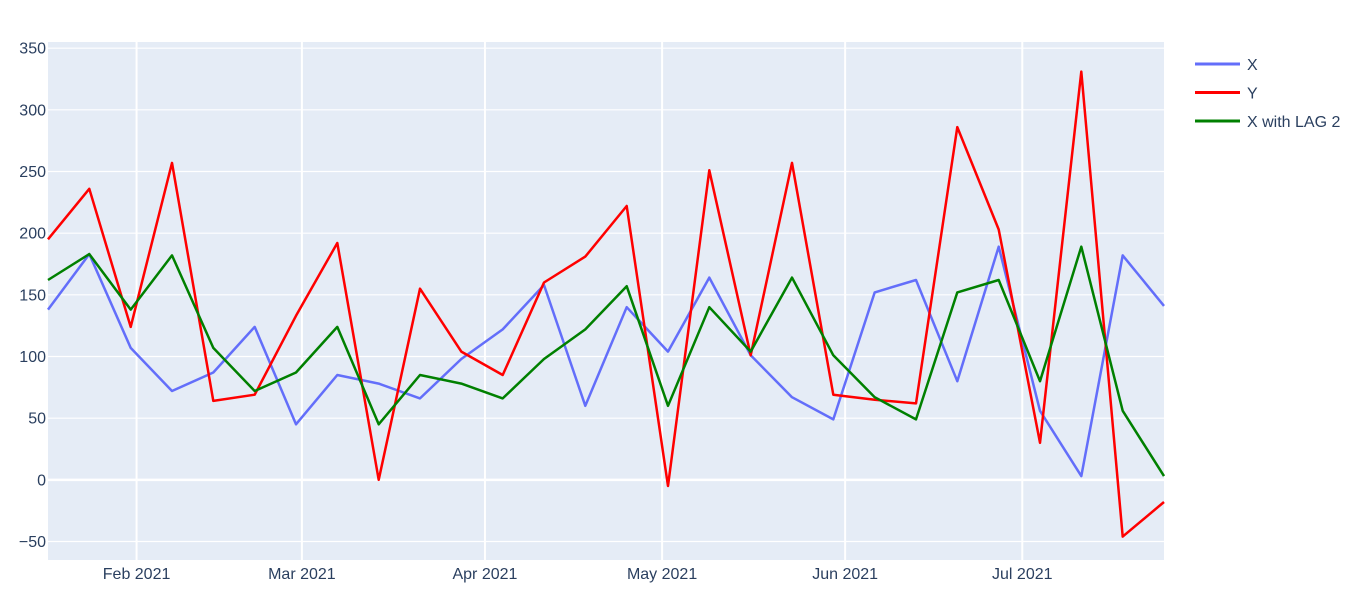  What do you see at coordinates (41, 480) in the screenshot?
I see `y-tick-label: 0` at bounding box center [41, 480].